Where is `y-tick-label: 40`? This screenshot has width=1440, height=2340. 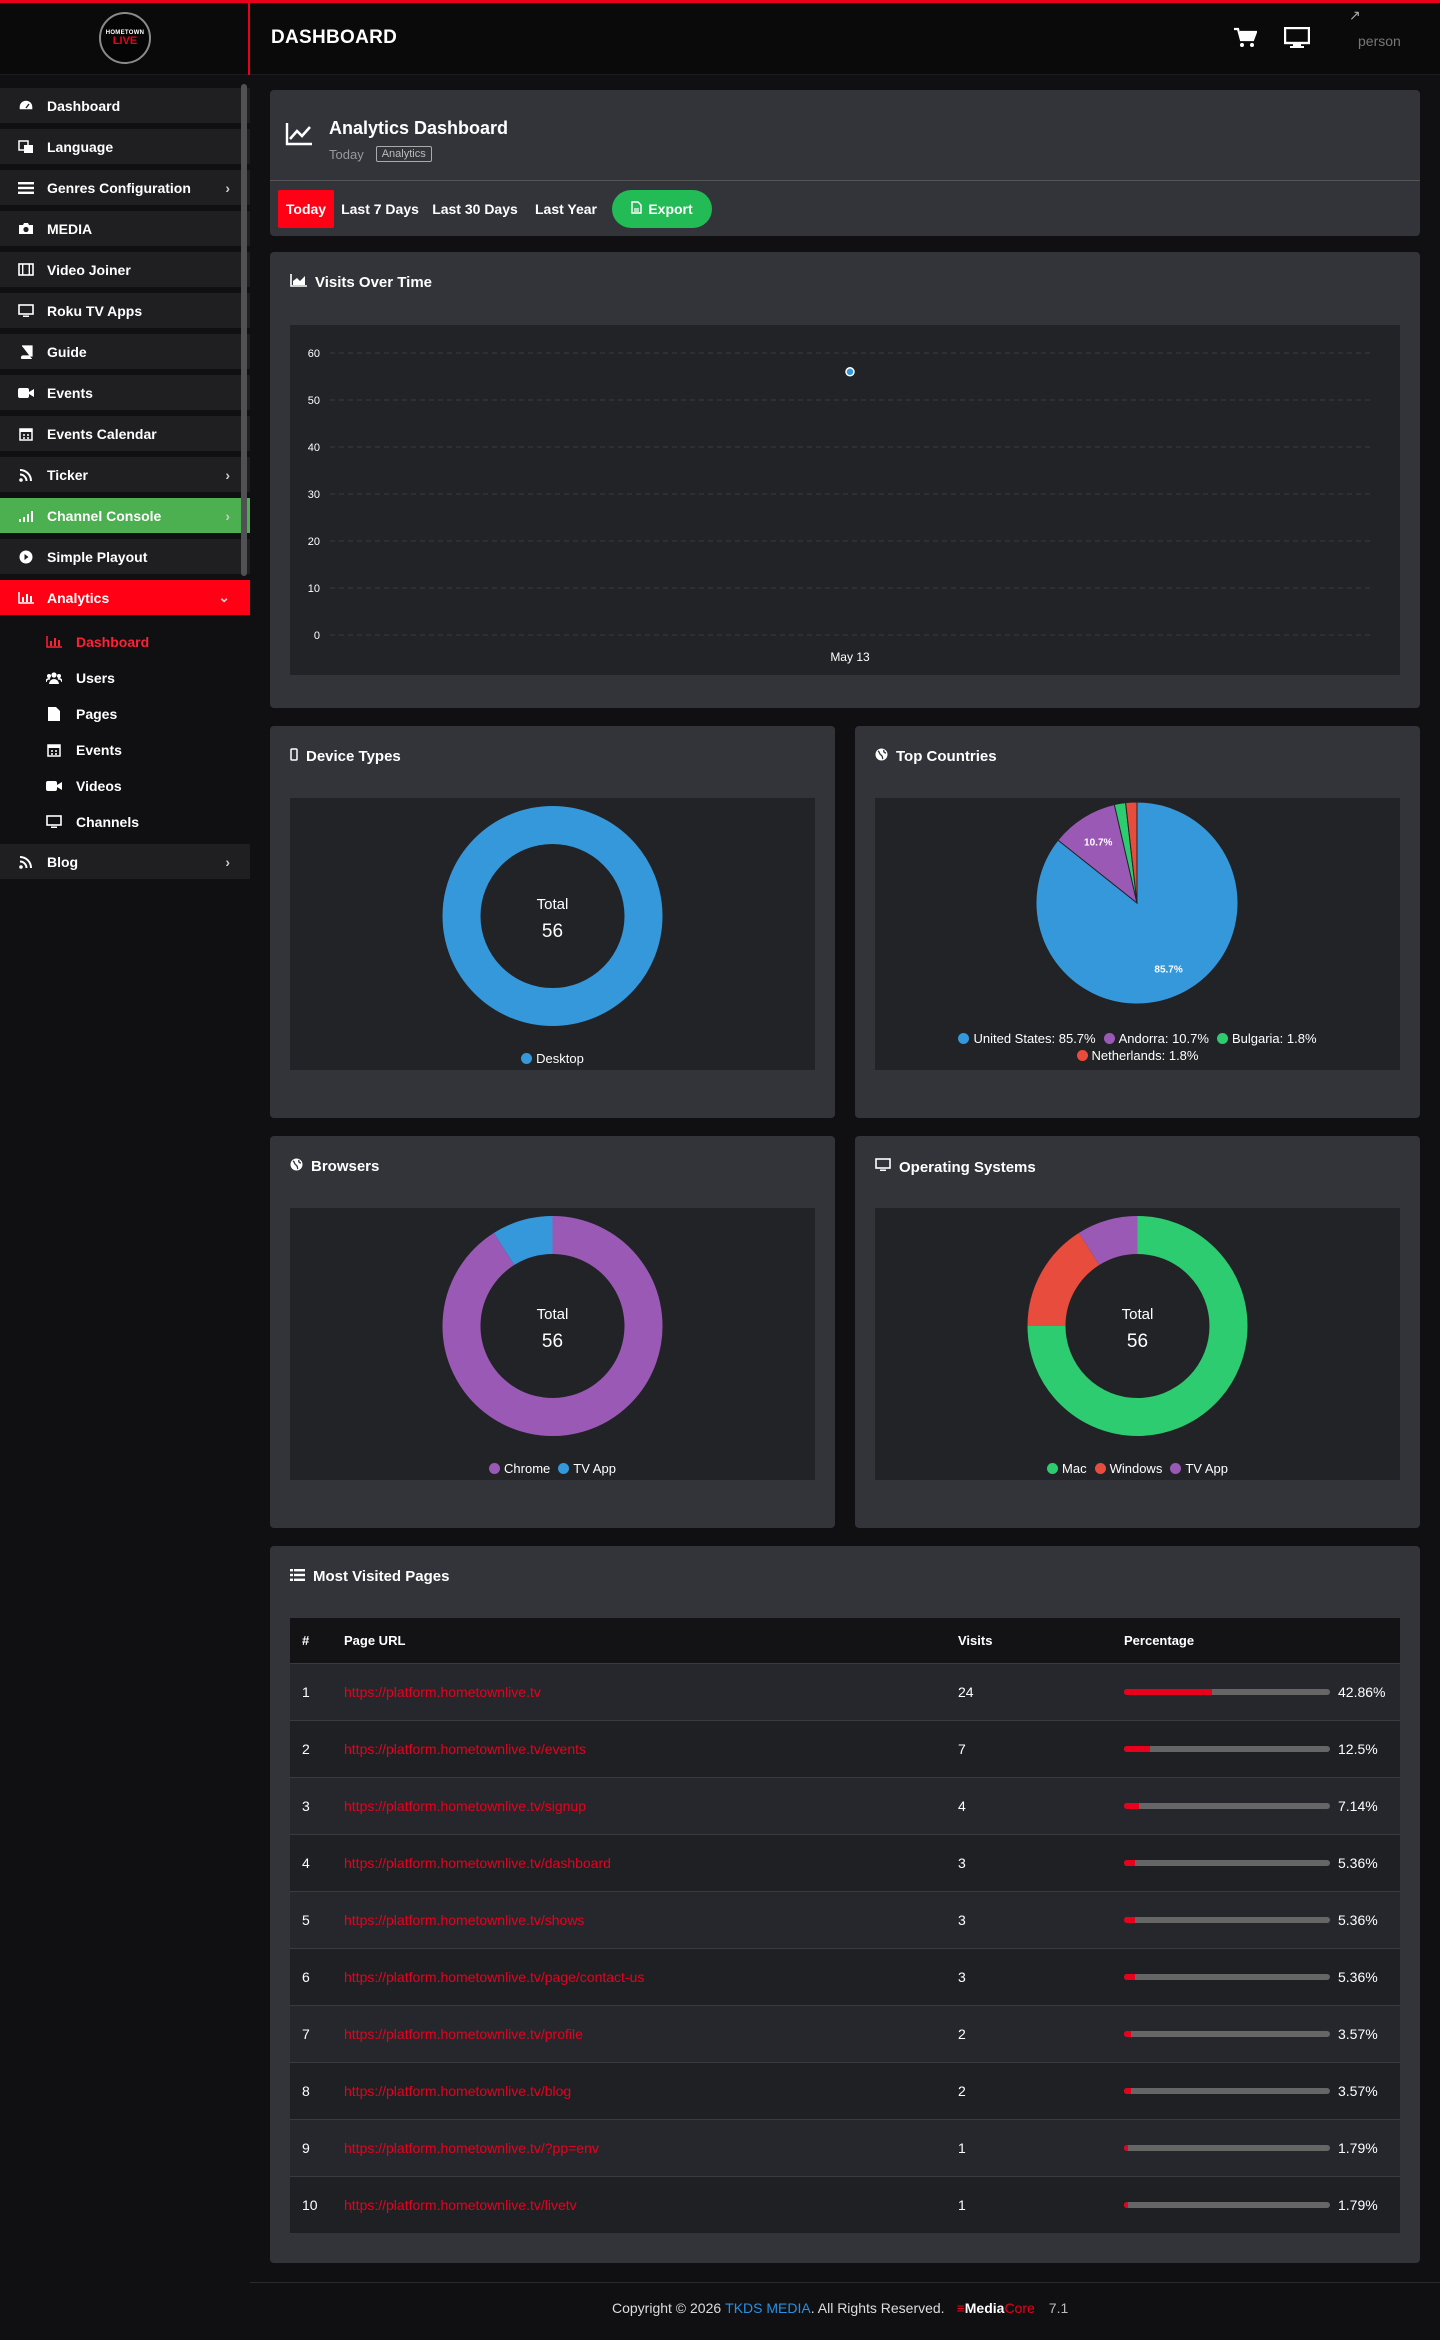
y-tick-label: 40 is located at coordinates (314, 448).